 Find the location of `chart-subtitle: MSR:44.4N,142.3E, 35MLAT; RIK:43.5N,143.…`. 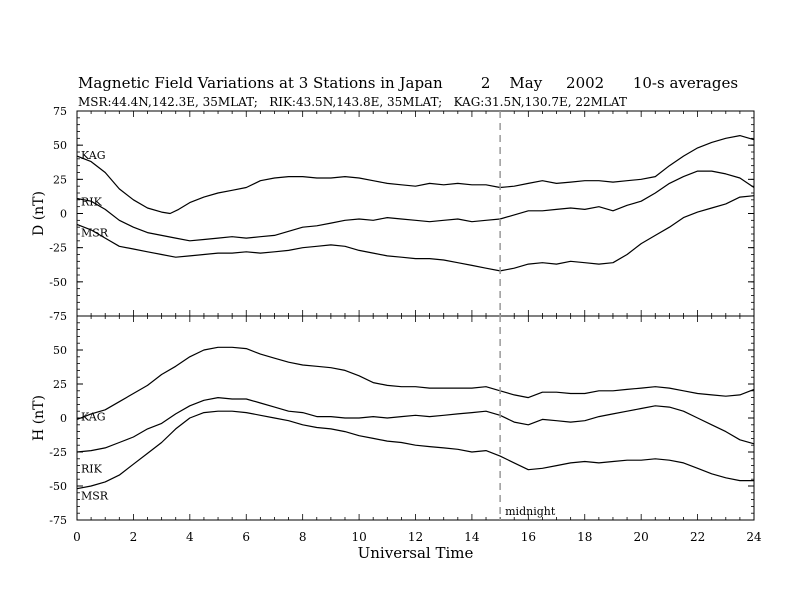

chart-subtitle: MSR:44.4N,142.3E, 35MLAT; RIK:43.5N,143.… is located at coordinates (352, 102).